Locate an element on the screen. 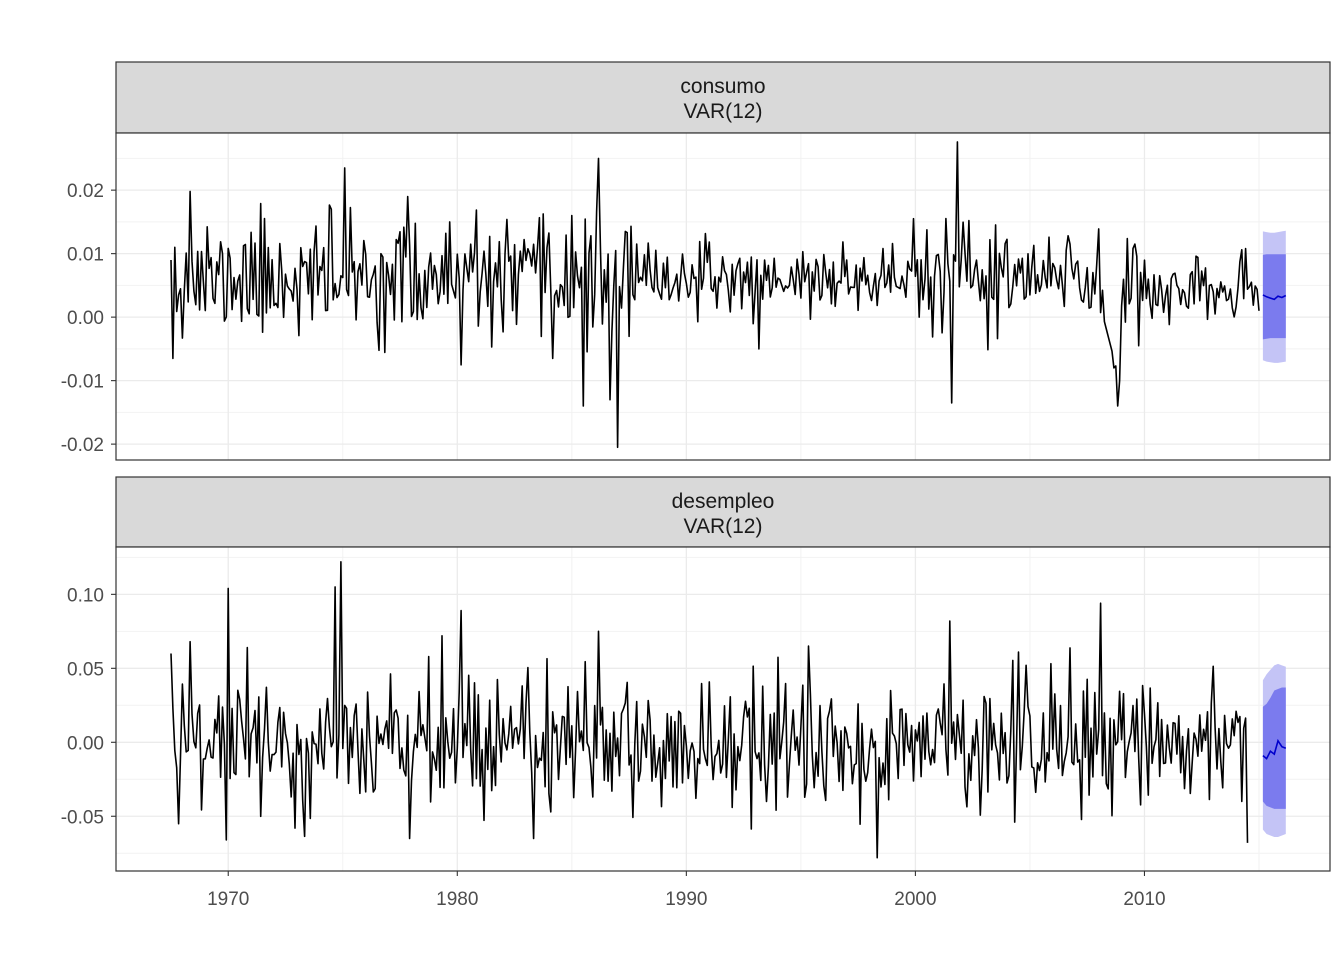 The image size is (1344, 960). y-tick-label: 0.02 is located at coordinates (85, 191).